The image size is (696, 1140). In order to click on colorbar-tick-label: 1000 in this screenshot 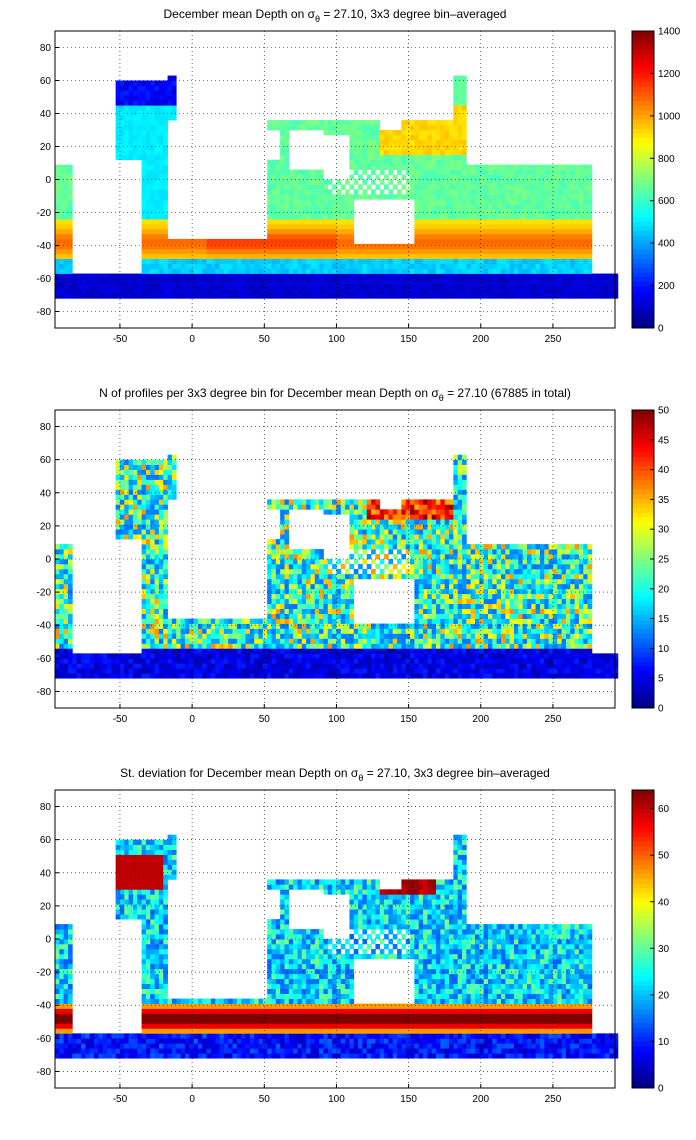, I will do `click(669, 116)`.